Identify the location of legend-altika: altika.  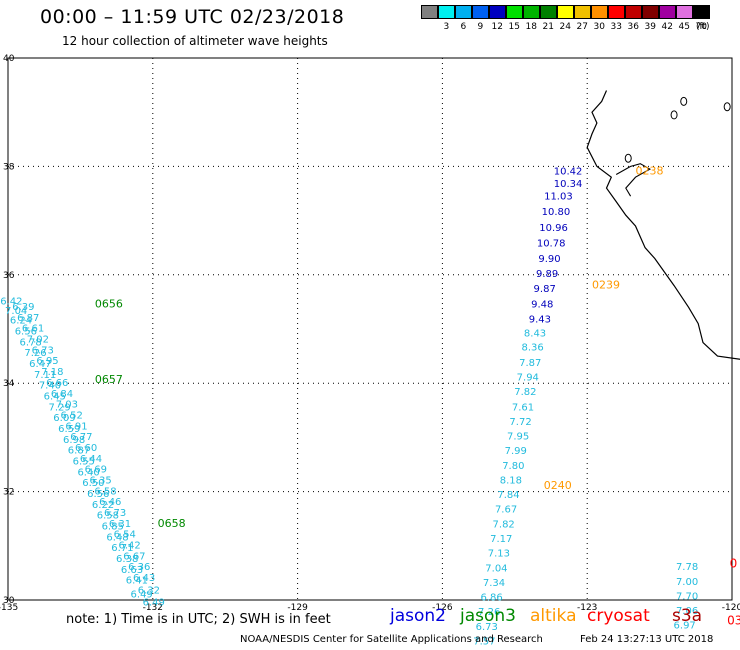
(553, 616).